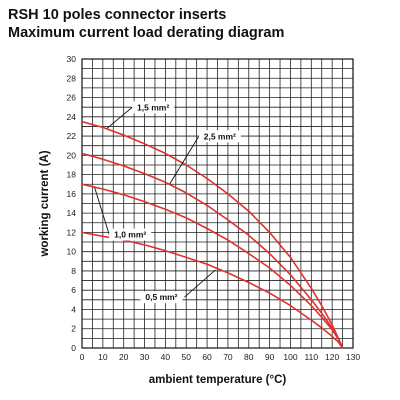 This screenshot has height=400, width=400. Describe the element at coordinates (72, 117) in the screenshot. I see `y-tick-label: 24` at that location.